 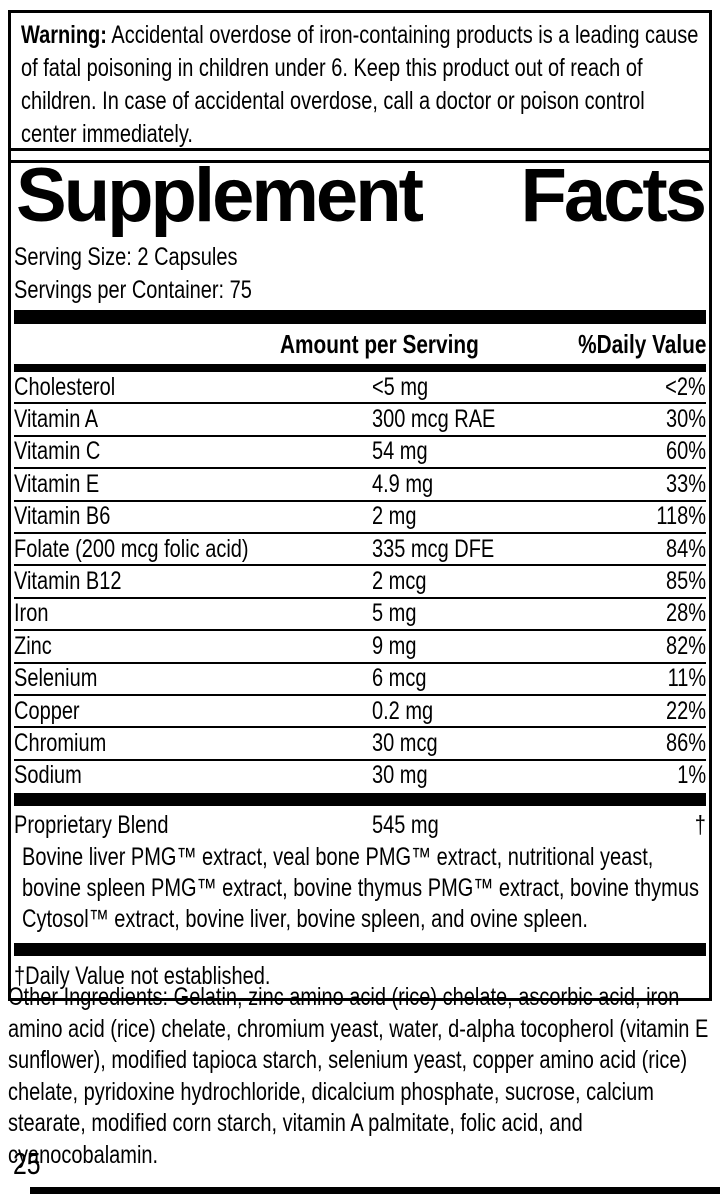 I want to click on nutrient-daily-value: <2%, so click(x=685, y=386).